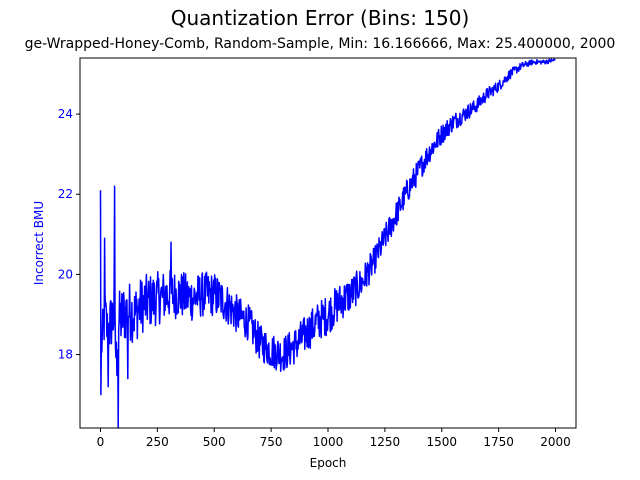 This screenshot has height=480, width=640. What do you see at coordinates (271, 442) in the screenshot?
I see `x-tick-label: 750` at bounding box center [271, 442].